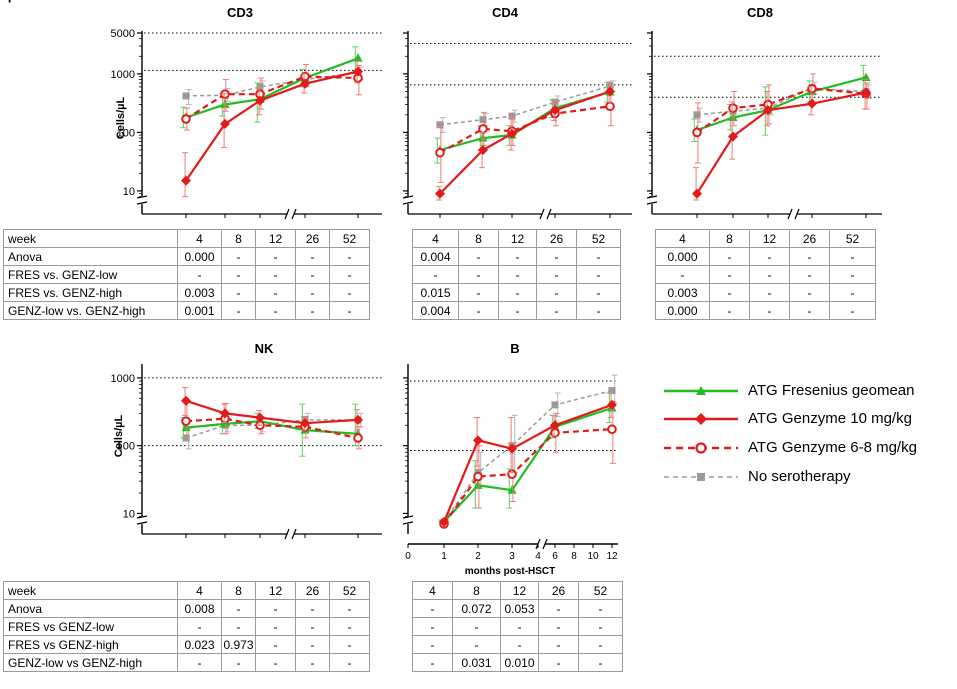 The width and height of the screenshot is (957, 689). Describe the element at coordinates (264, 348) in the screenshot. I see `chart-title: NK` at that location.